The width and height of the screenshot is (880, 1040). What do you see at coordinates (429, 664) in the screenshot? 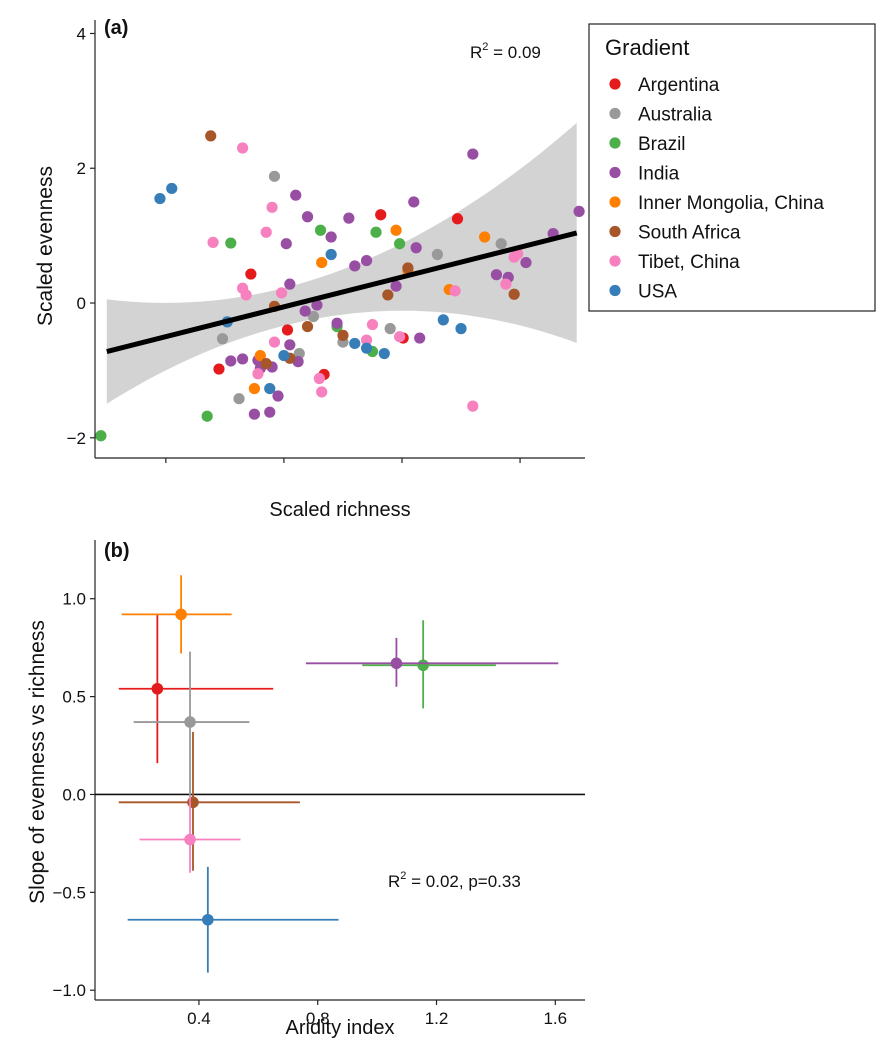
I see `errorbar-brazil` at bounding box center [429, 664].